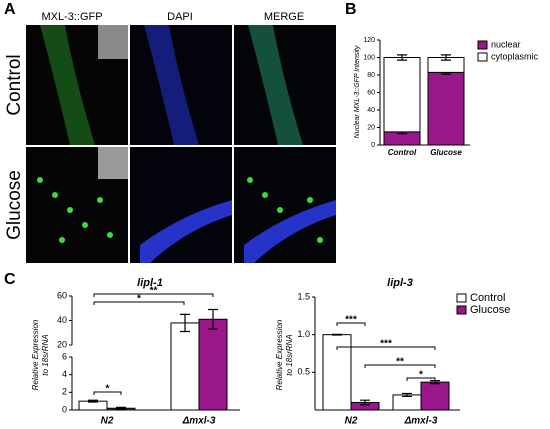  I want to click on y-tick-label: 1.5, so click(303, 296).